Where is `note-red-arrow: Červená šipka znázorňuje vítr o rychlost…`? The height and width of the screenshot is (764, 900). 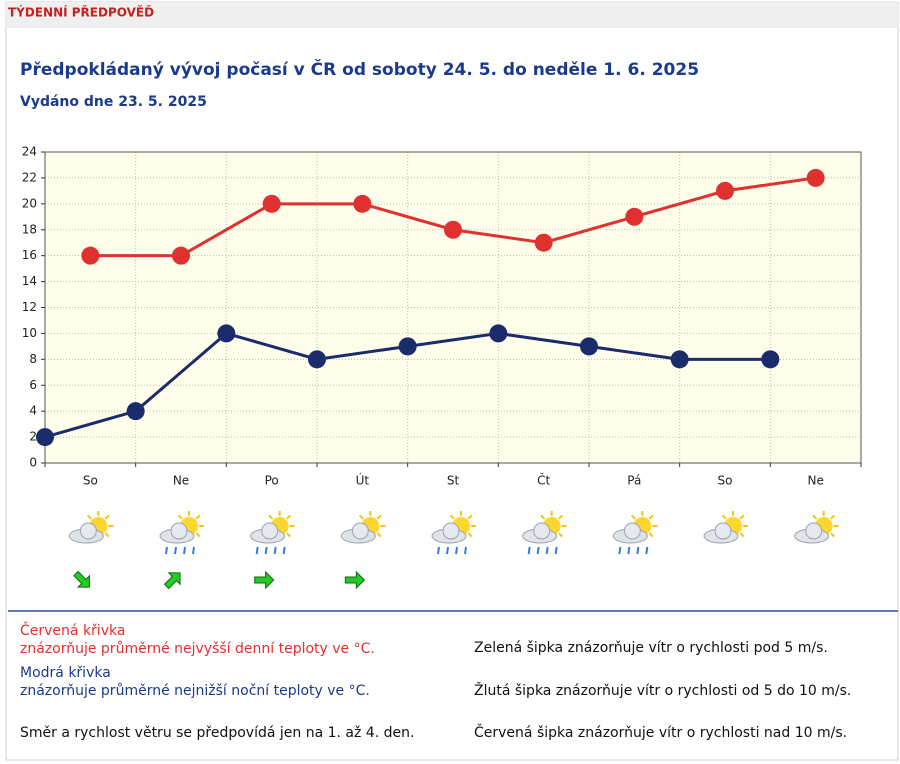
note-red-arrow: Červená šipka znázorňuje vítr o rychlost… is located at coordinates (660, 732).